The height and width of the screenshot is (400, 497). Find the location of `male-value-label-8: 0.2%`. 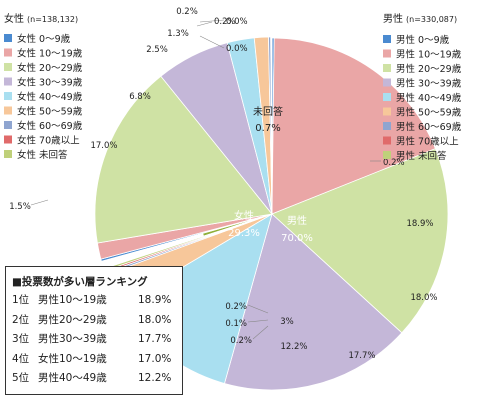

male-value-label-8: 0.2% is located at coordinates (241, 341).